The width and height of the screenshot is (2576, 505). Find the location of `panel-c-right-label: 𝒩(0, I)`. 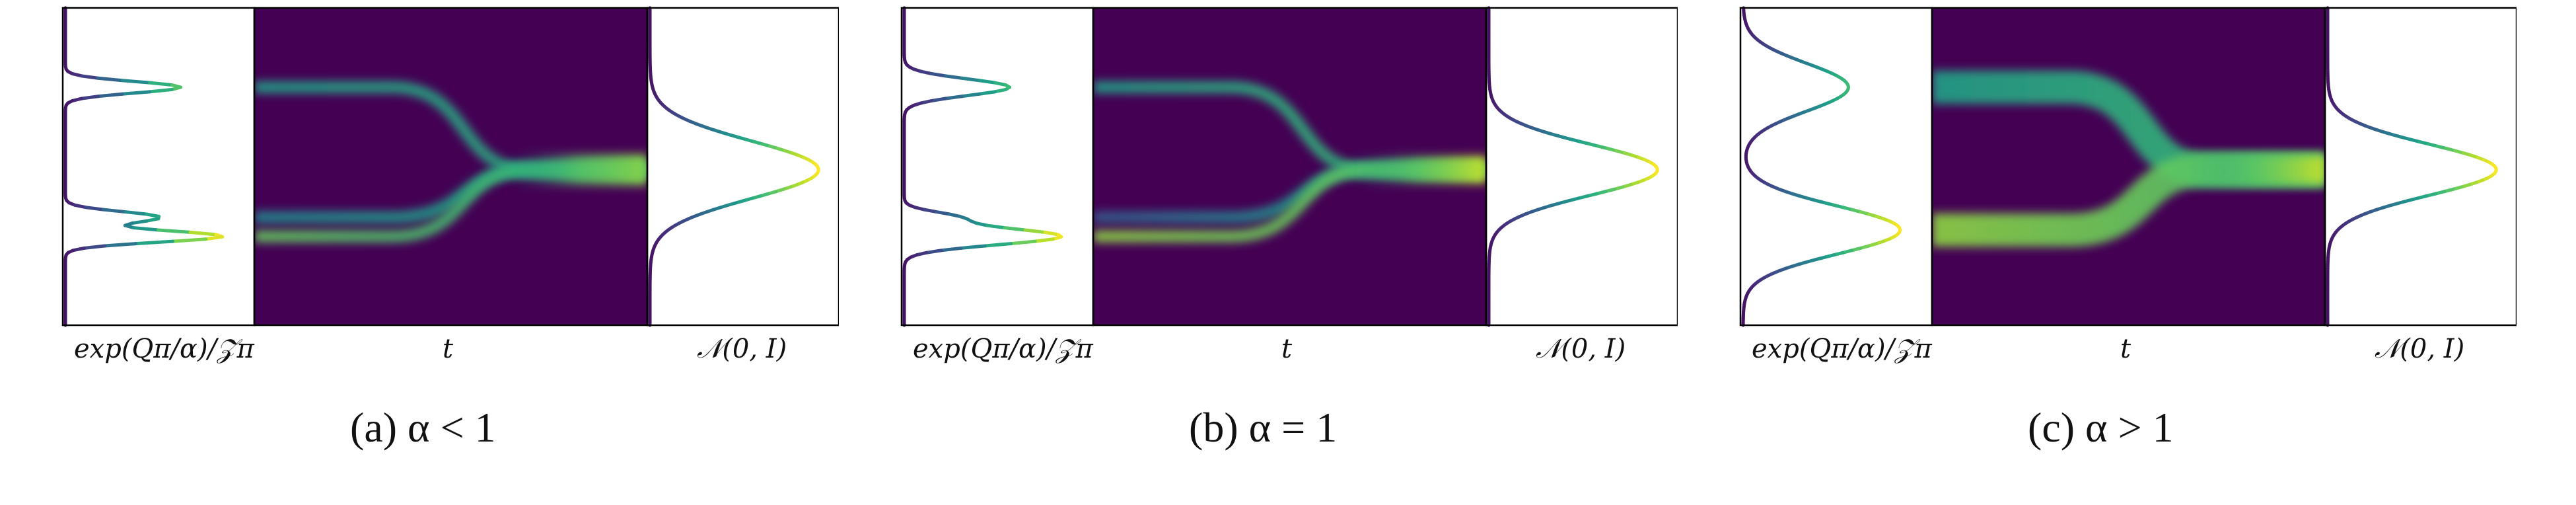

panel-c-right-label: 𝒩(0, I) is located at coordinates (2420, 349).